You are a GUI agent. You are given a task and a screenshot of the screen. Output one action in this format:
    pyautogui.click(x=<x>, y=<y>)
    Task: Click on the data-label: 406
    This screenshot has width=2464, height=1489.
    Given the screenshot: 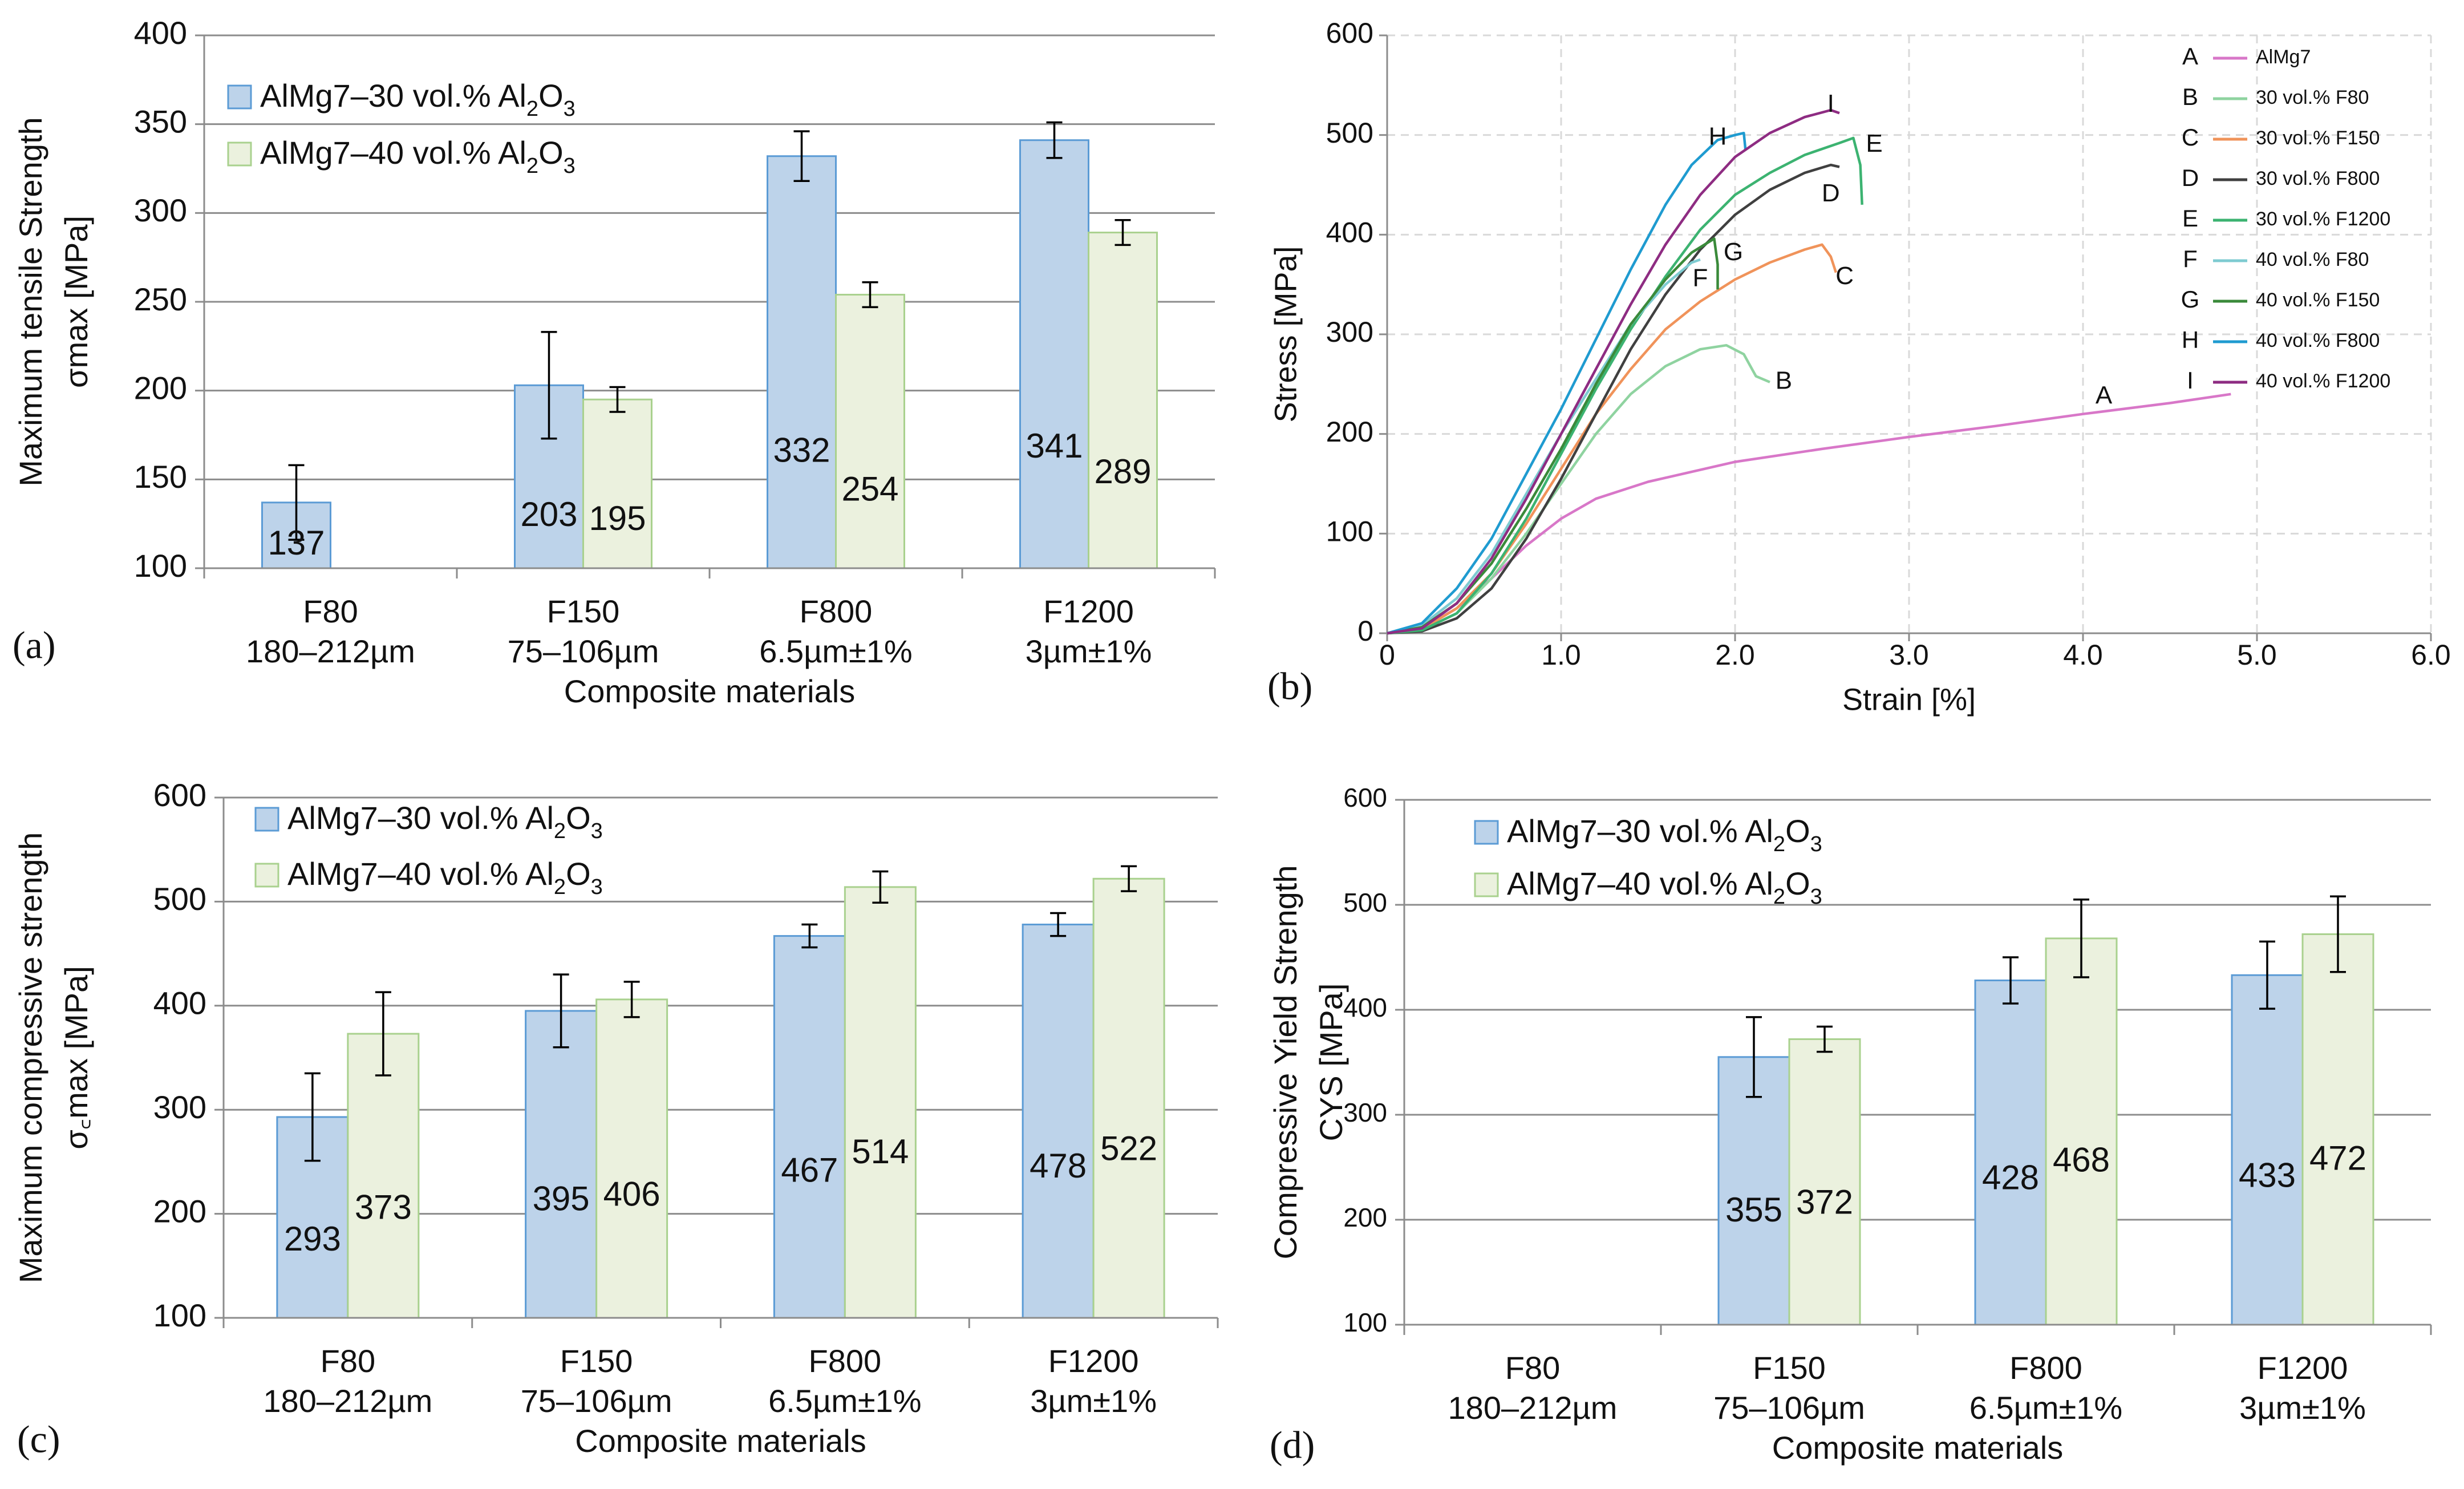 What is the action you would take?
    pyautogui.click(x=631, y=1194)
    